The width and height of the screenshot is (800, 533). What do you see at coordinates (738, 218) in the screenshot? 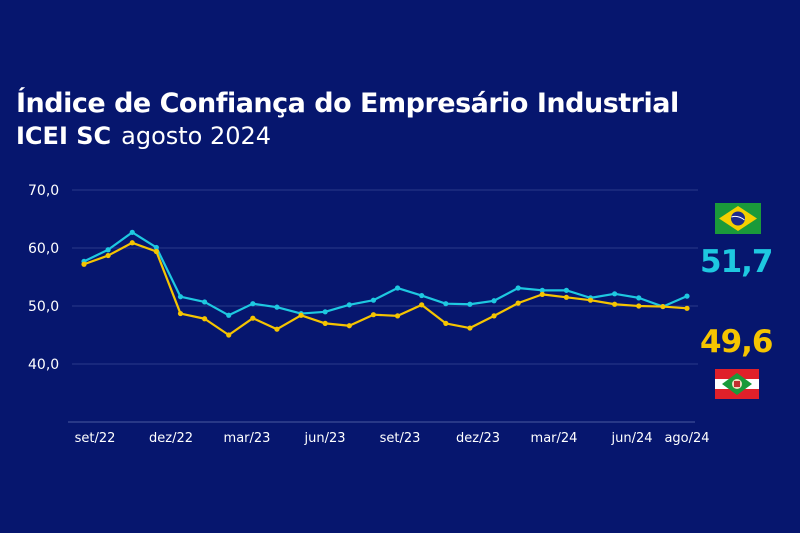
I see `brazil-flag-icon` at bounding box center [738, 218].